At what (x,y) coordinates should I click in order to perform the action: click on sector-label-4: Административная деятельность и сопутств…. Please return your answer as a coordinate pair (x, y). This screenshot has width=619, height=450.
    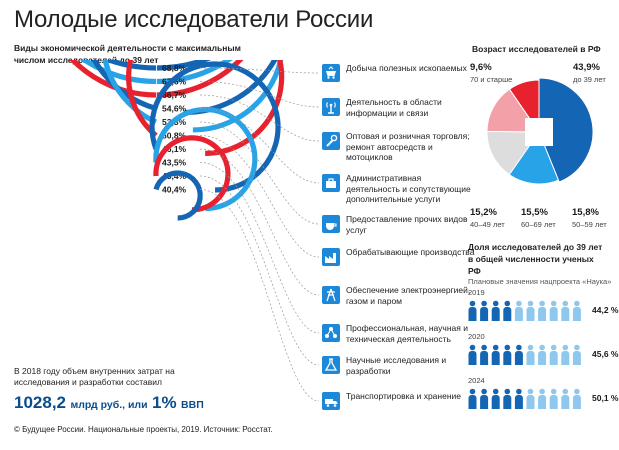
    Looking at the image, I should click on (408, 188).